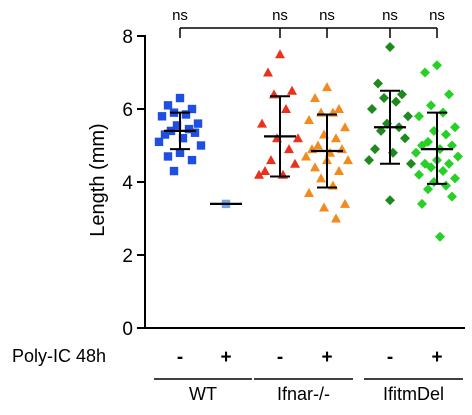 The height and width of the screenshot is (415, 472). I want to click on y-tick-label: 6, so click(127, 110).